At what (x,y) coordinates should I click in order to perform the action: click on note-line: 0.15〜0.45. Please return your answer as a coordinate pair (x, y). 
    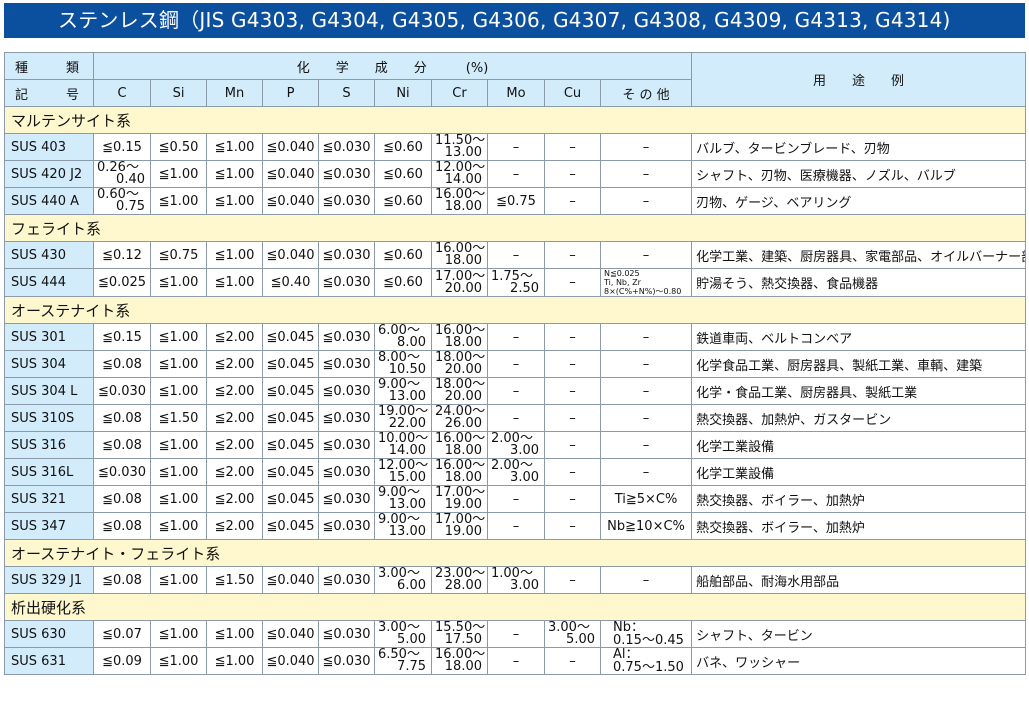
    Looking at the image, I should click on (648, 640).